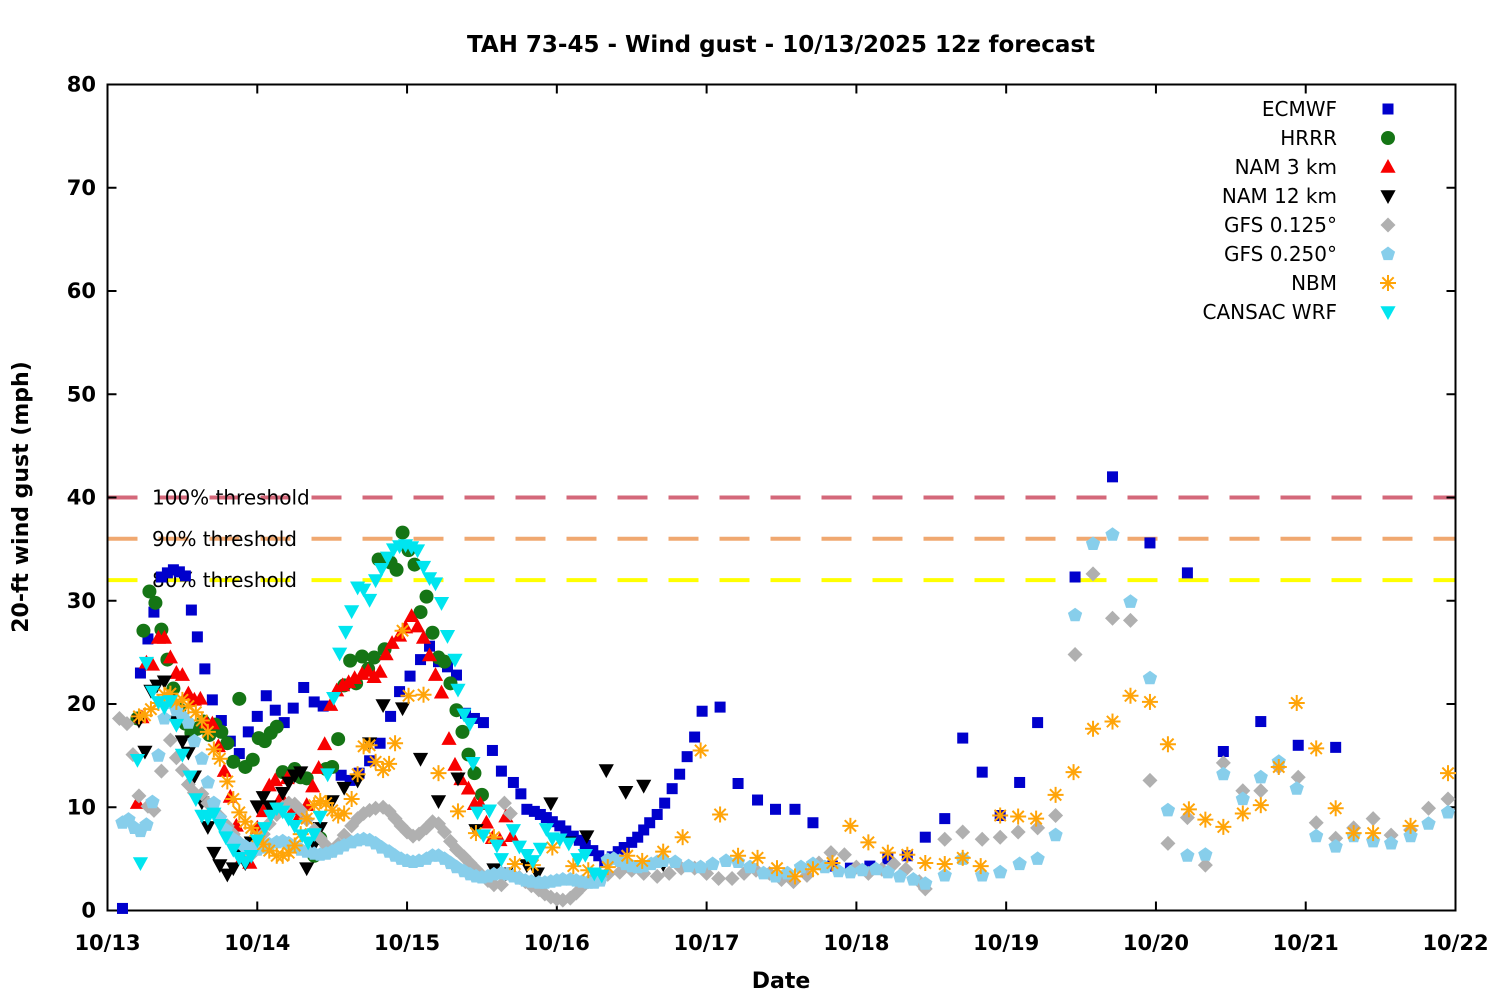  I want to click on y-tick-label: 40, so click(81, 498).